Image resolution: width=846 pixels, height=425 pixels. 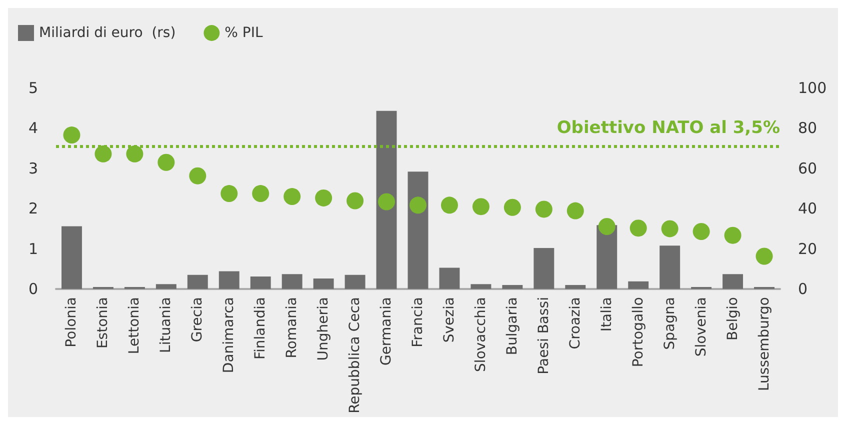 What do you see at coordinates (808, 249) in the screenshot?
I see `y2-tick-label: 20` at bounding box center [808, 249].